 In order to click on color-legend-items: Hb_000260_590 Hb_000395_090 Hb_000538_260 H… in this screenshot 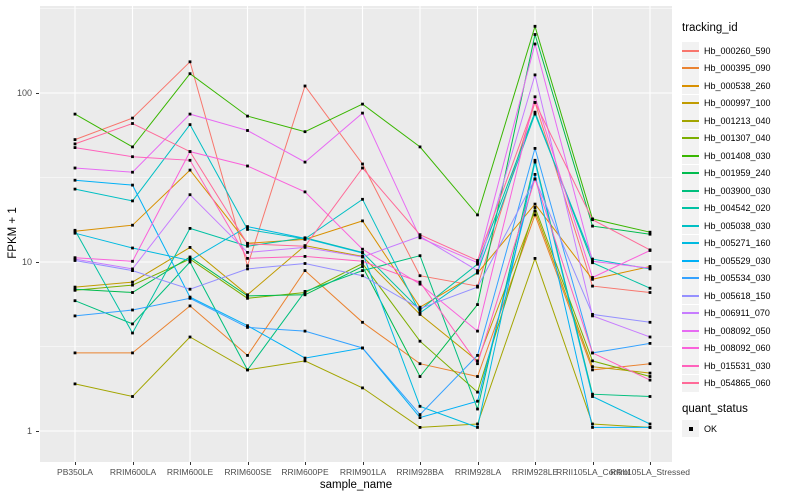, I will do `click(740, 217)`.